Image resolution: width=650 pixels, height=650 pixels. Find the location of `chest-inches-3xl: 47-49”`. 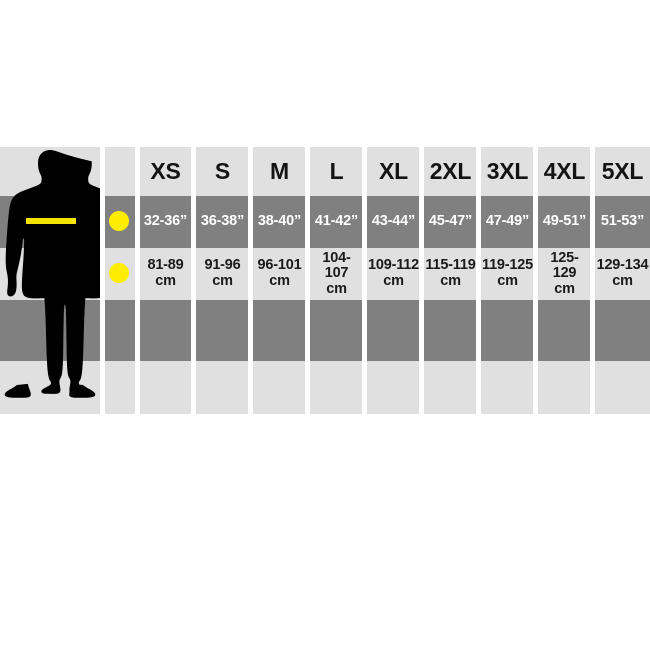

chest-inches-3xl: 47-49” is located at coordinates (507, 221).